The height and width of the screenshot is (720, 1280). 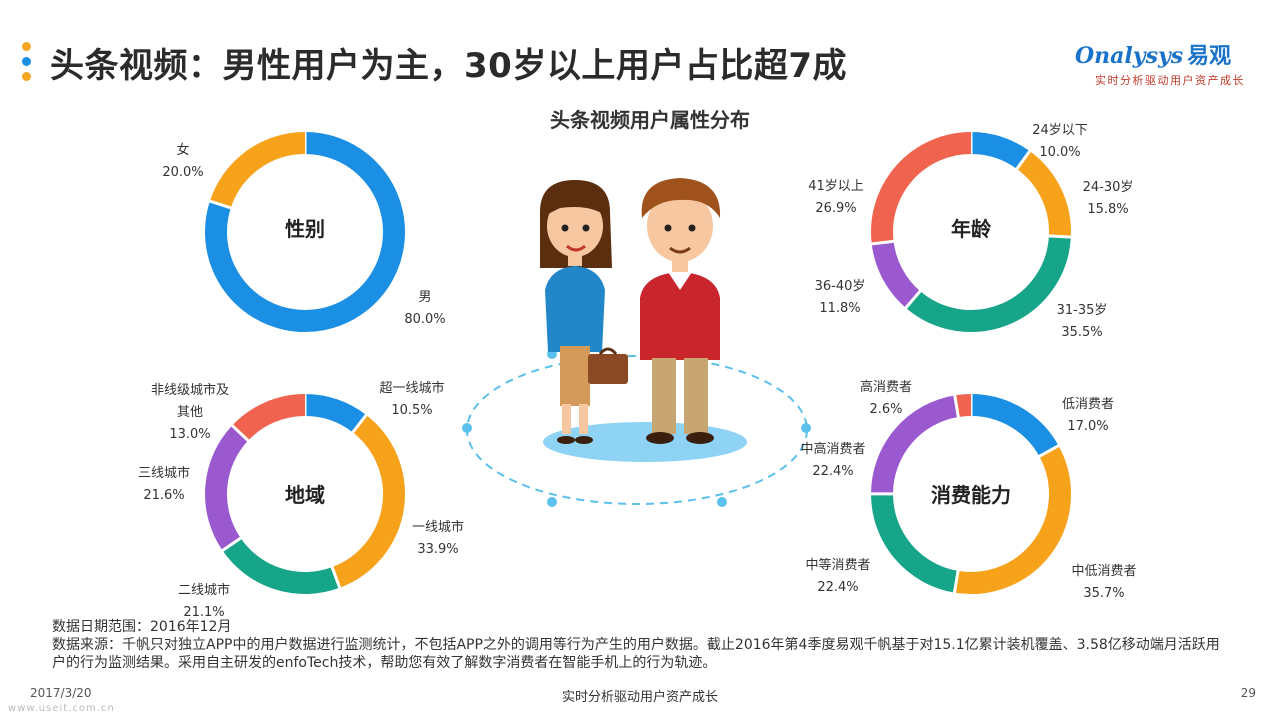 I want to click on title-bullet-dots, so click(x=27, y=64).